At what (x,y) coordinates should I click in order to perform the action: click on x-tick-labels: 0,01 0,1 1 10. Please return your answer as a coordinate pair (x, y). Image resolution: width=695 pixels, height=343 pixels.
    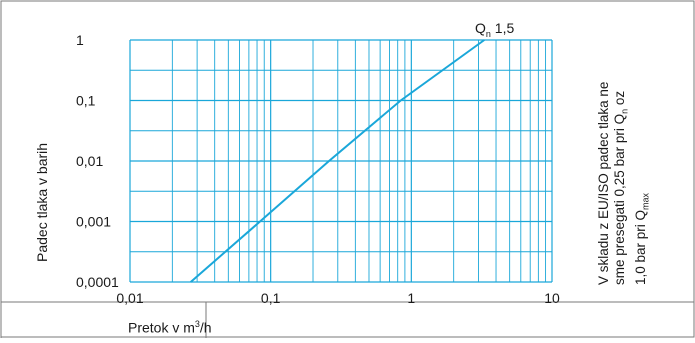
    Looking at the image, I should click on (338, 298).